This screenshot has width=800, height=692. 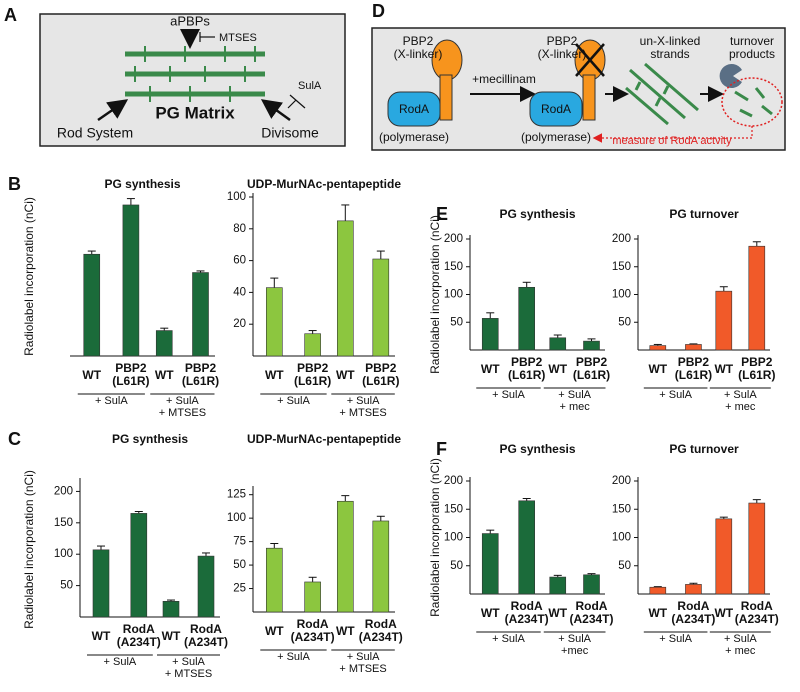 What do you see at coordinates (574, 645) in the screenshot?
I see `group-label-box: + SulA +mec` at bounding box center [574, 645].